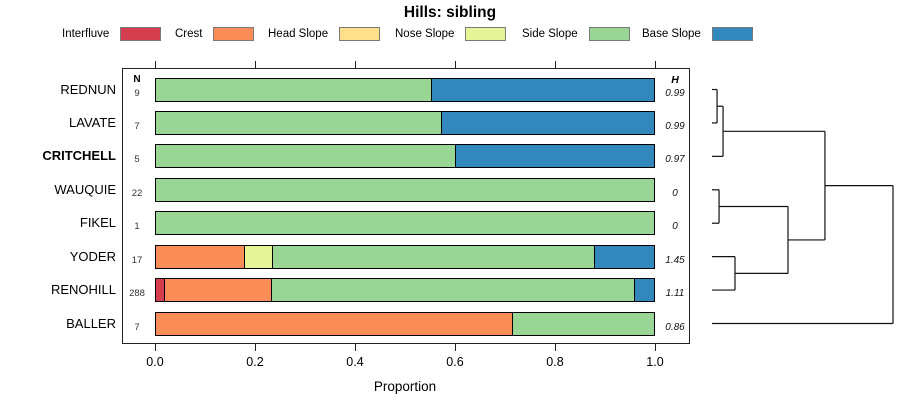 This screenshot has height=420, width=900. I want to click on bar-baller, so click(405, 323).